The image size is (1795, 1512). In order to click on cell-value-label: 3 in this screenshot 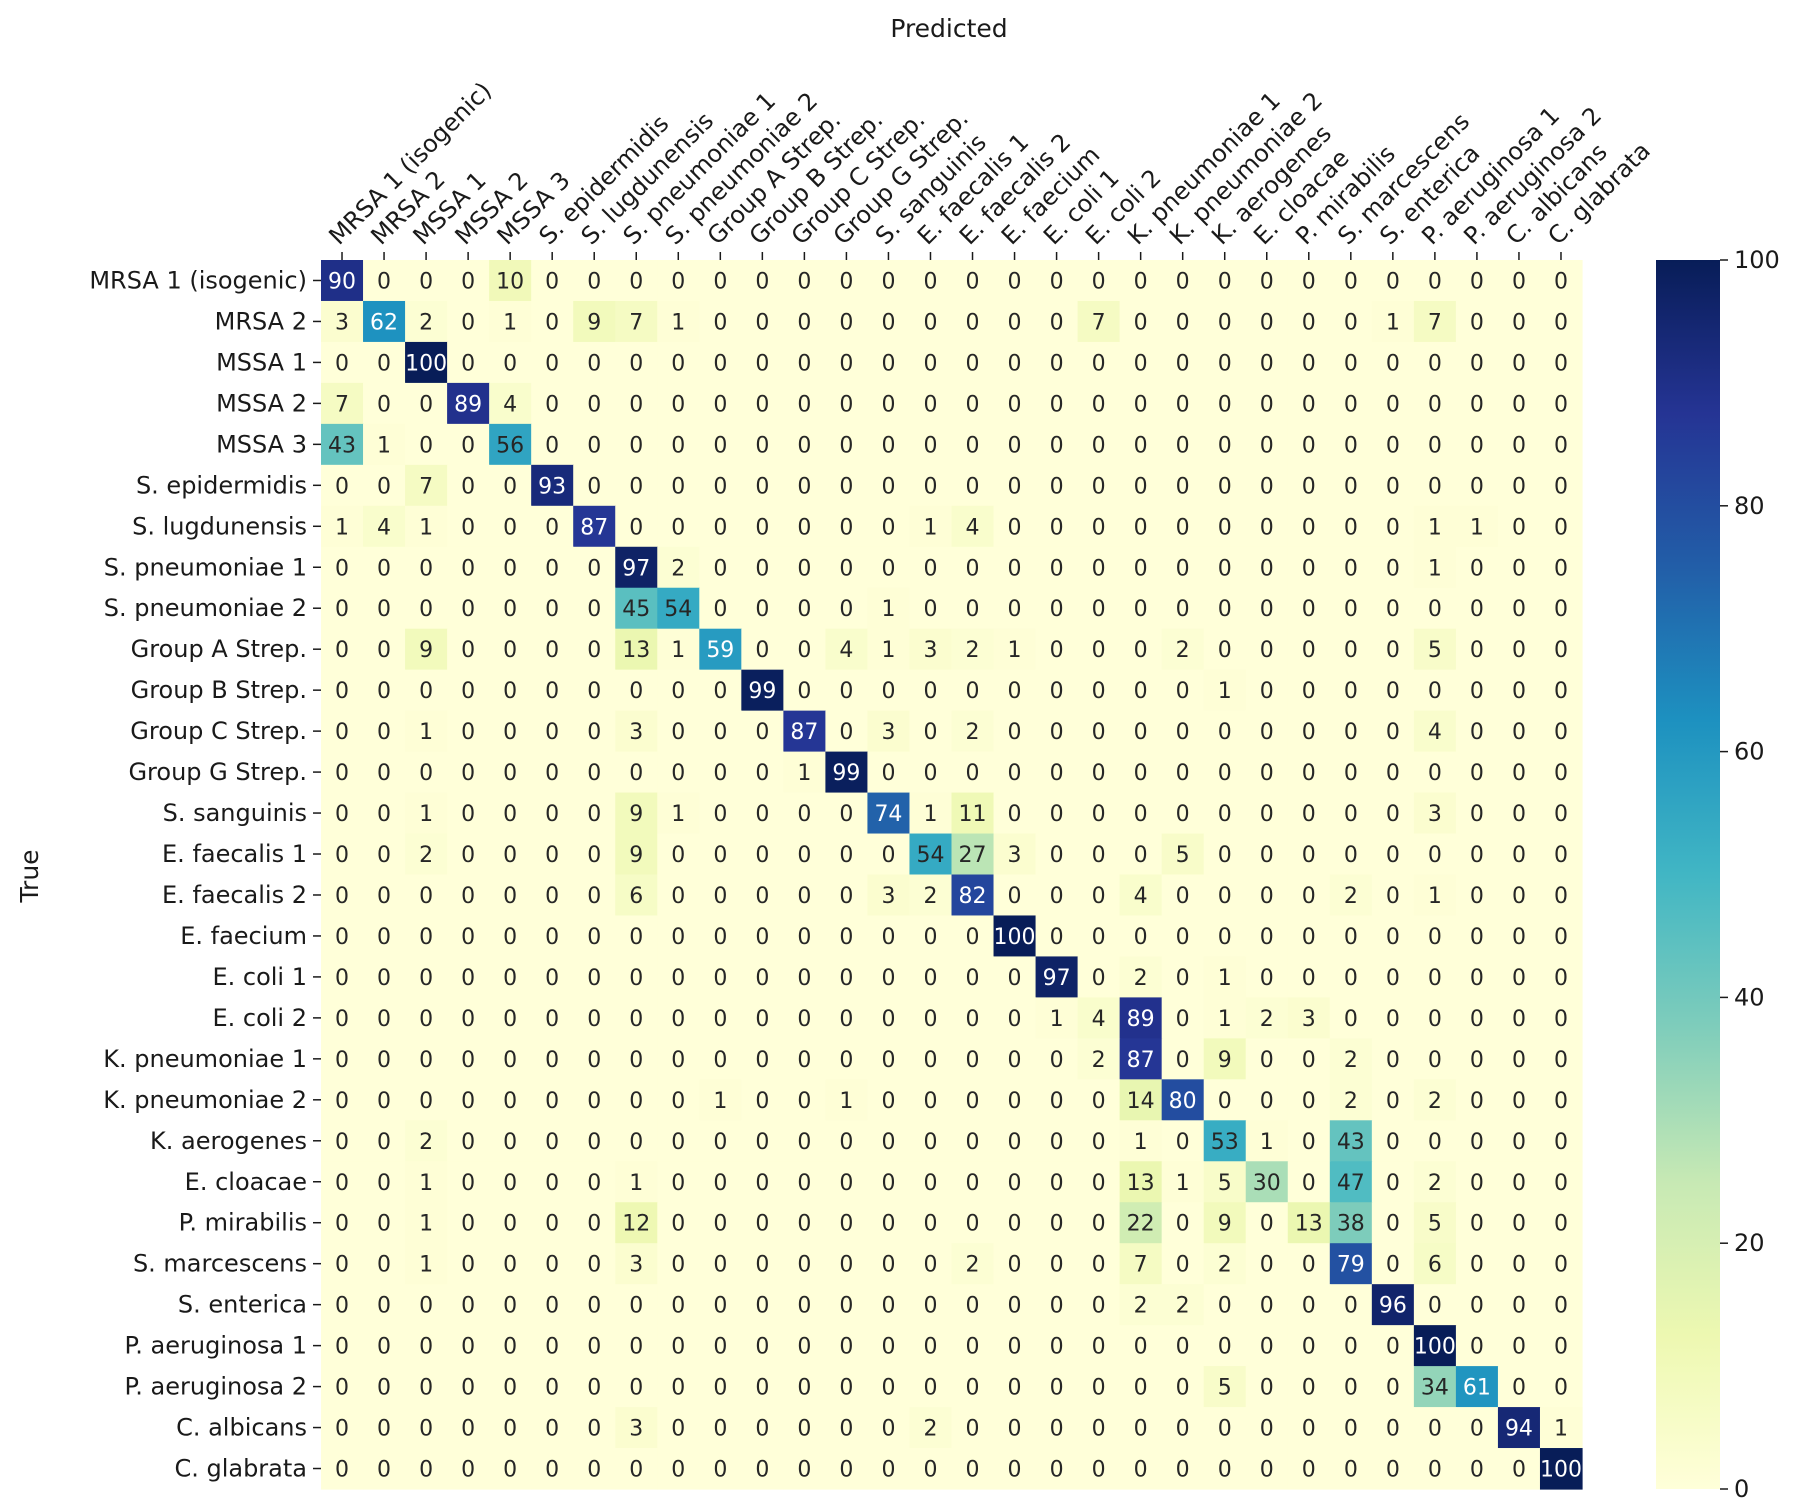, I will do `click(1435, 814)`.